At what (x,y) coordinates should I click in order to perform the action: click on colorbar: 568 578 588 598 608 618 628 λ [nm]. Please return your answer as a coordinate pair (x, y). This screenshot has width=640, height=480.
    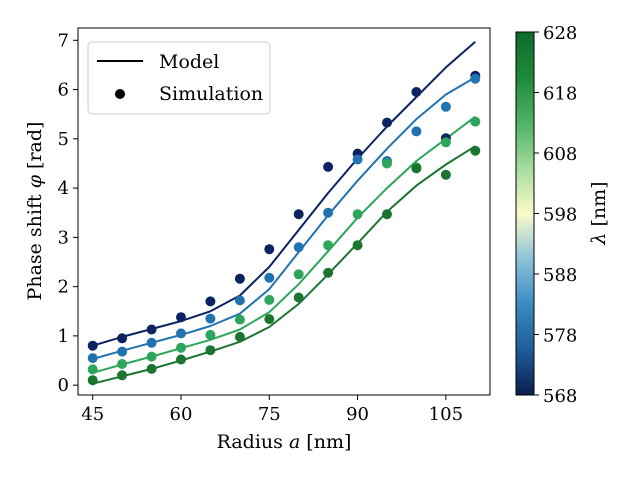
    Looking at the image, I should click on (562, 215).